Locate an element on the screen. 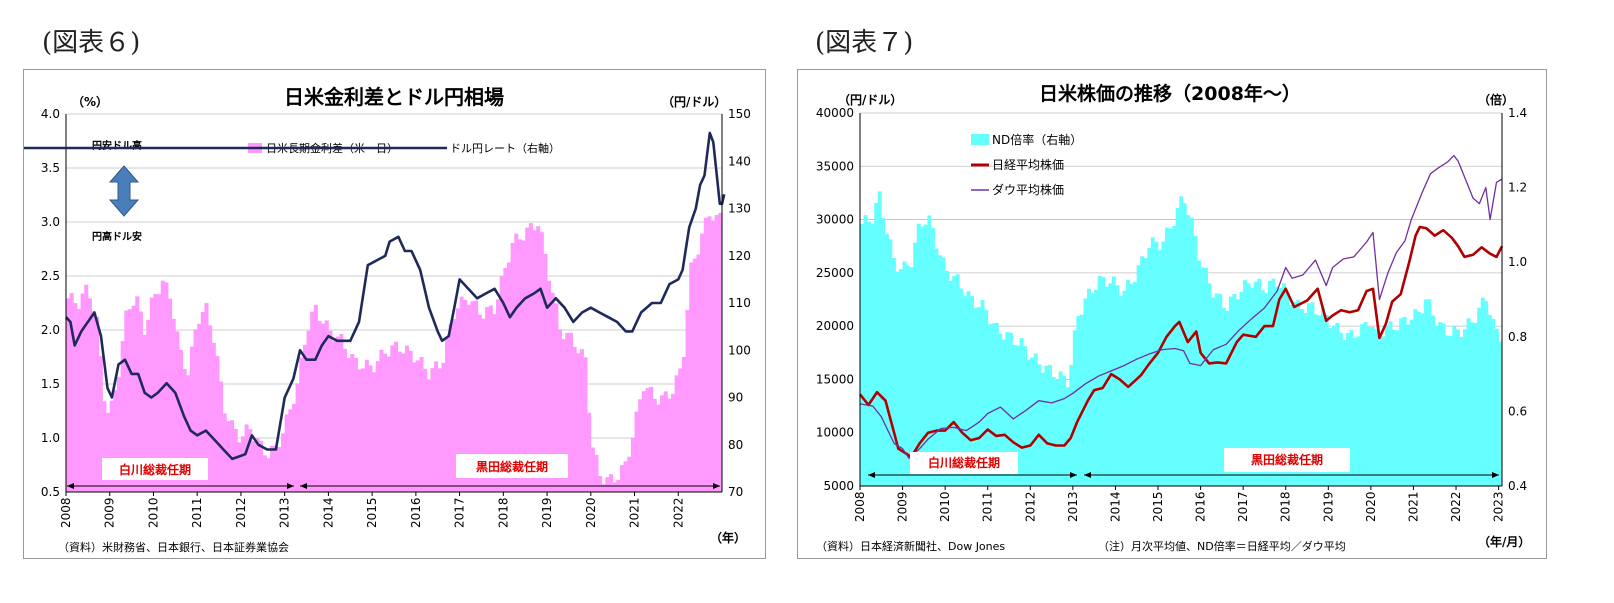 This screenshot has width=1614, height=603. fig7-y-tick-label: 35000 is located at coordinates (835, 166).